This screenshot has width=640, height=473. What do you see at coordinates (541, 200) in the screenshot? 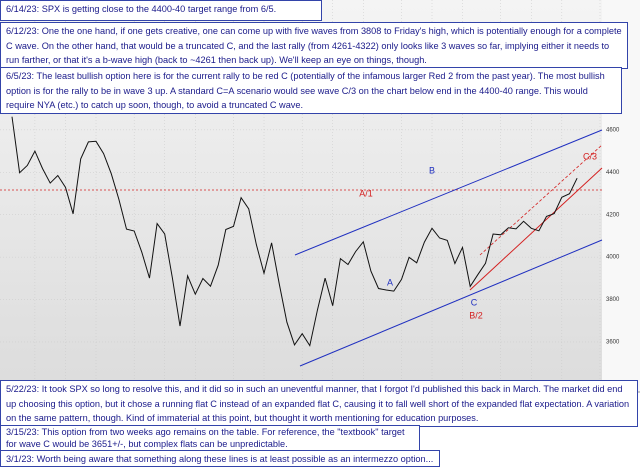
I see `red-channel-upper` at bounding box center [541, 200].